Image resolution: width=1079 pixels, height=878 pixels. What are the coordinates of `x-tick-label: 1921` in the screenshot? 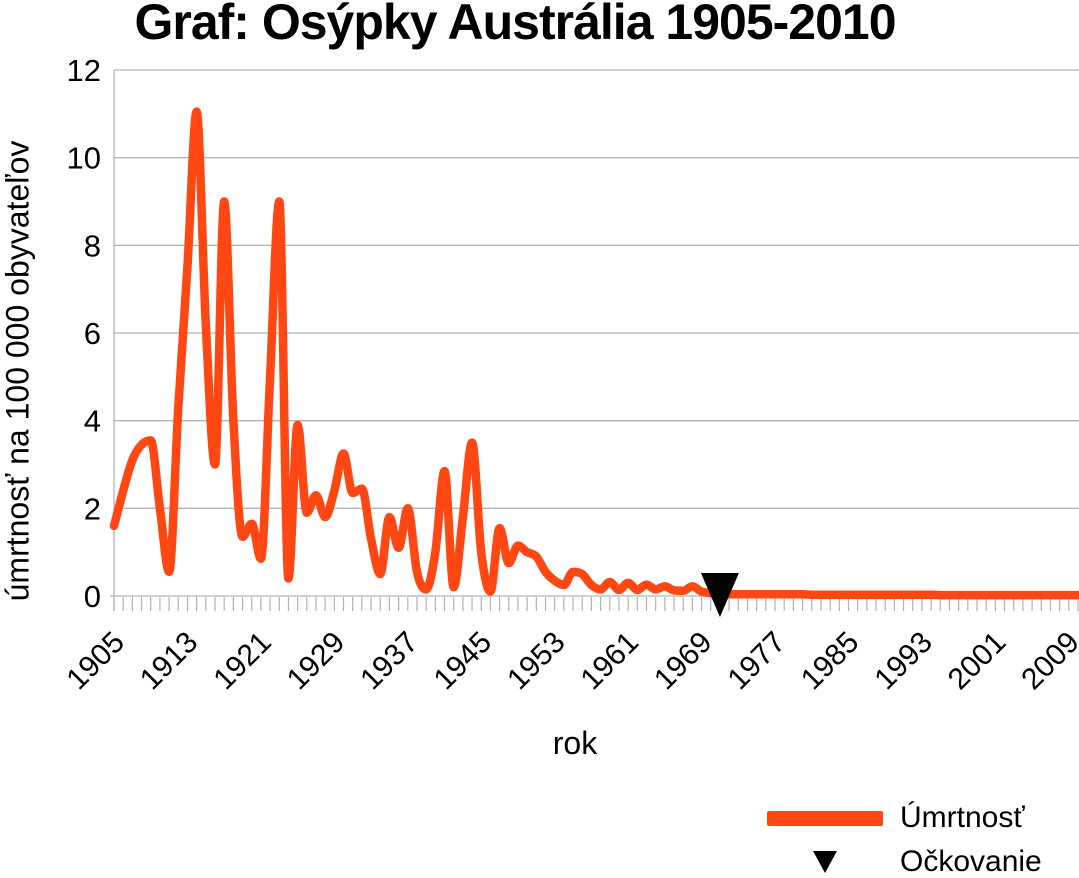 It's located at (242, 661).